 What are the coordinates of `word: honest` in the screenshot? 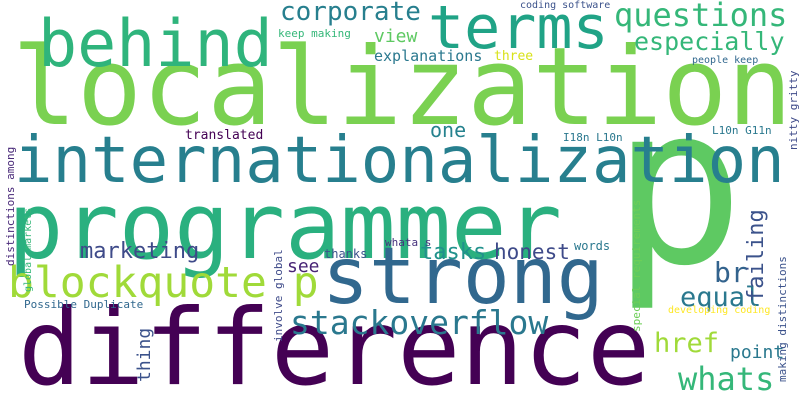 It's located at (532, 252).